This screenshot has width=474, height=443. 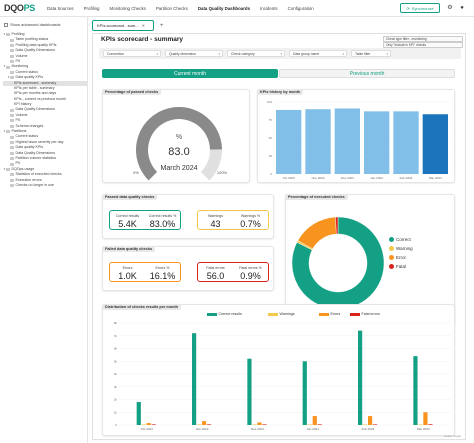 I want to click on sidebar-item: Profiling data quality KPIs, so click(x=45, y=45).